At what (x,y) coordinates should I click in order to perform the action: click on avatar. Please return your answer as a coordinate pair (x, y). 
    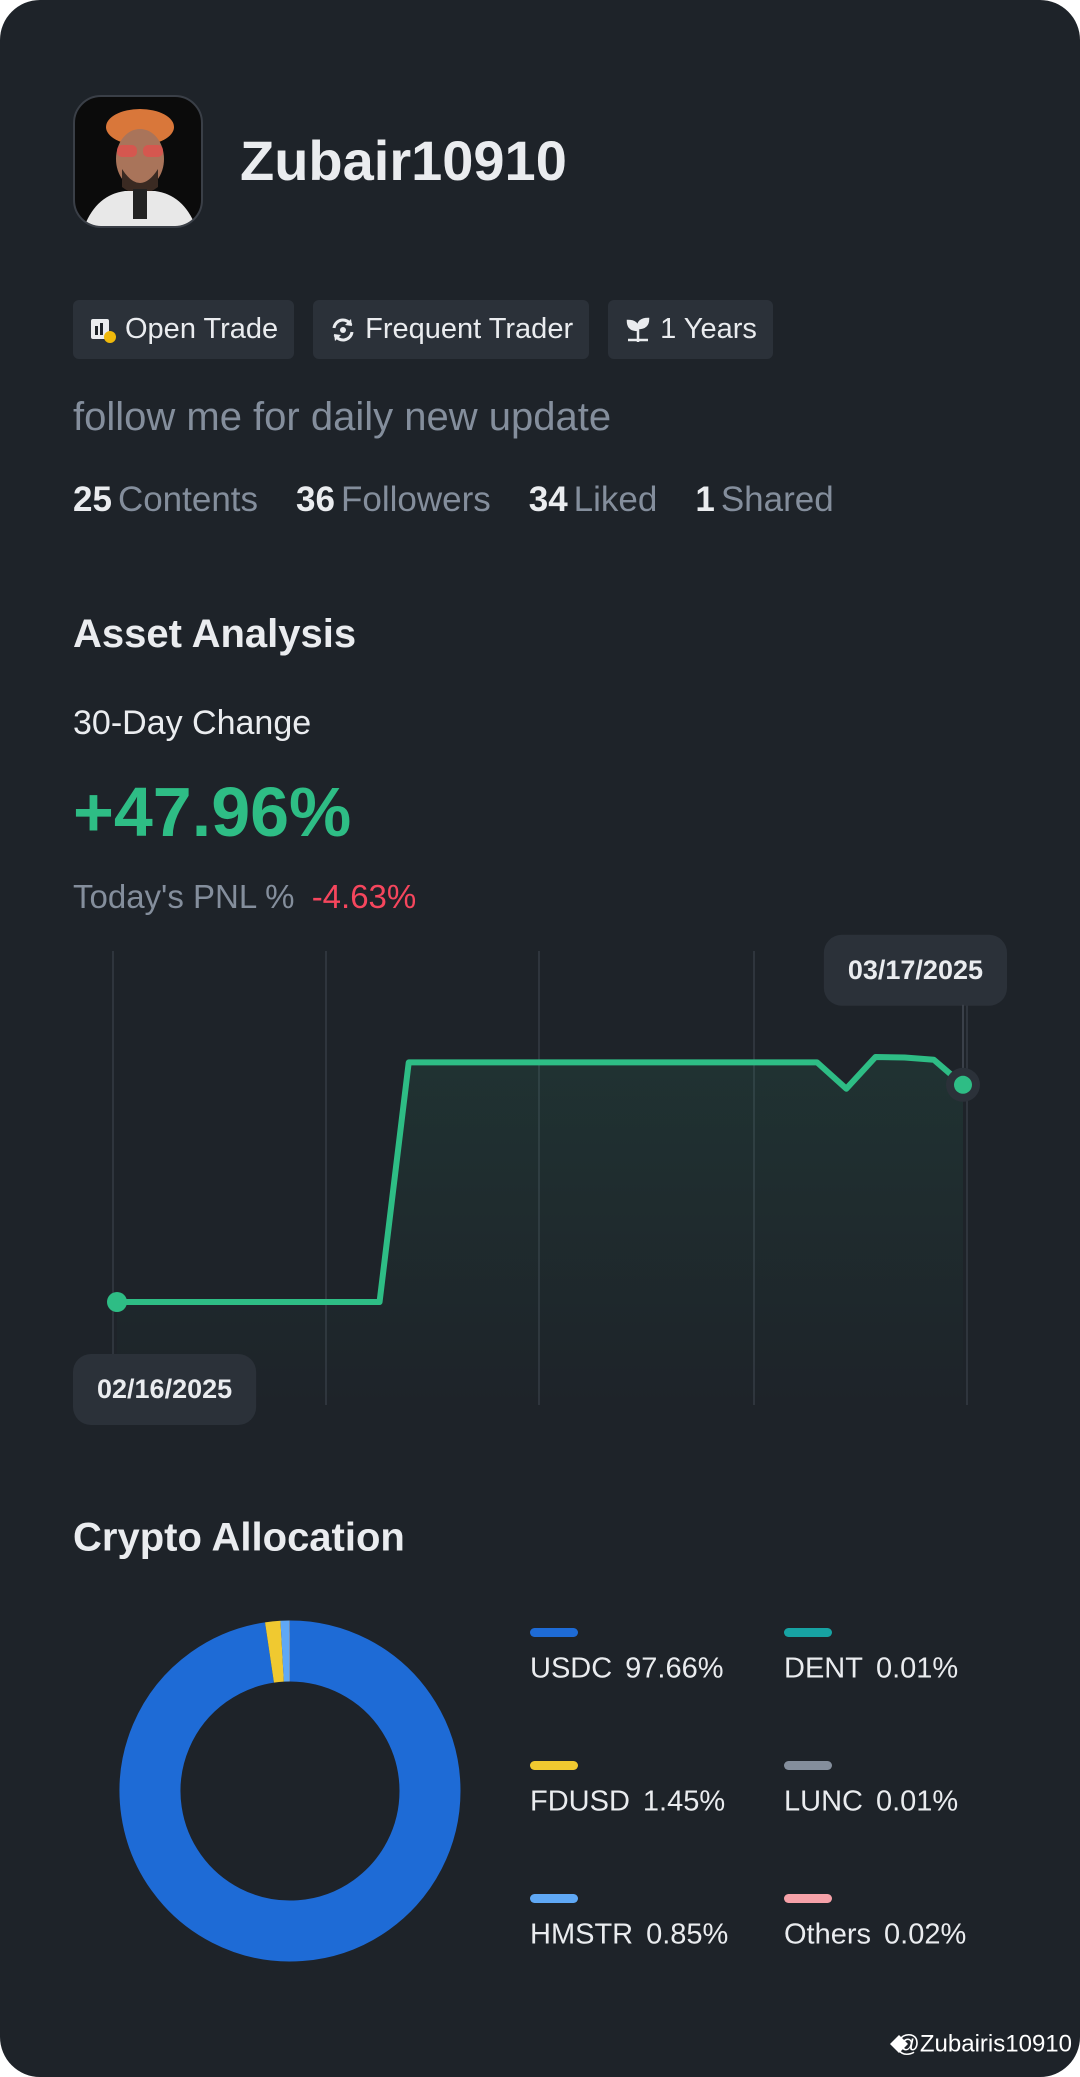
    Looking at the image, I should click on (138, 161).